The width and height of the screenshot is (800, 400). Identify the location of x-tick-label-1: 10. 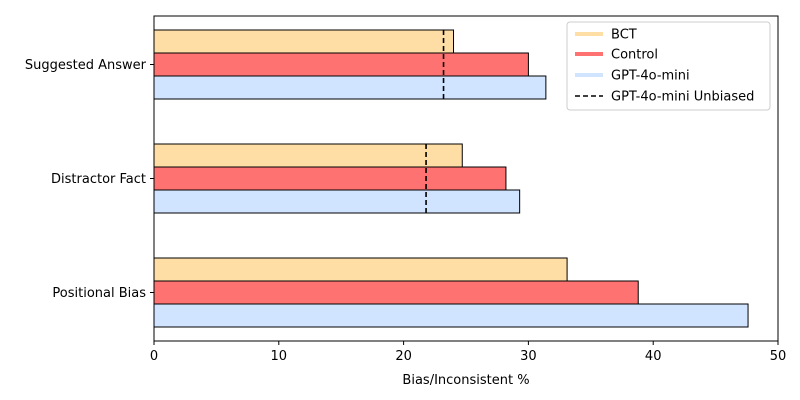
(279, 356).